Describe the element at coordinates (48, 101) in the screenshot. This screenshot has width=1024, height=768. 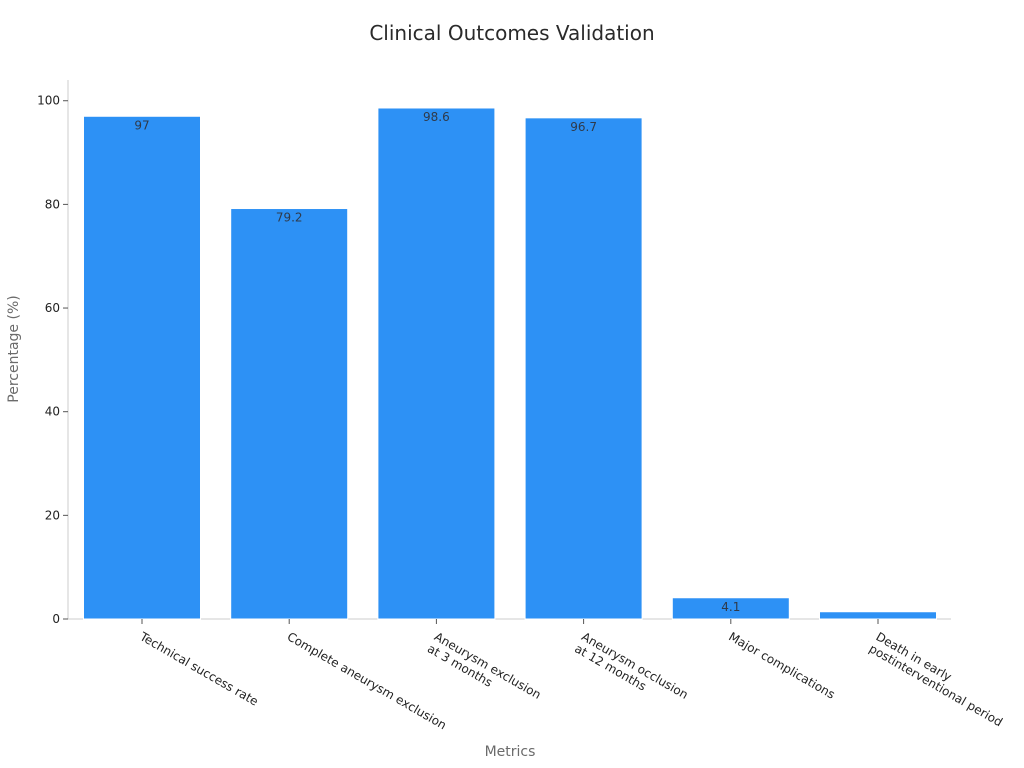
I see `y-tick-label: 100` at that location.